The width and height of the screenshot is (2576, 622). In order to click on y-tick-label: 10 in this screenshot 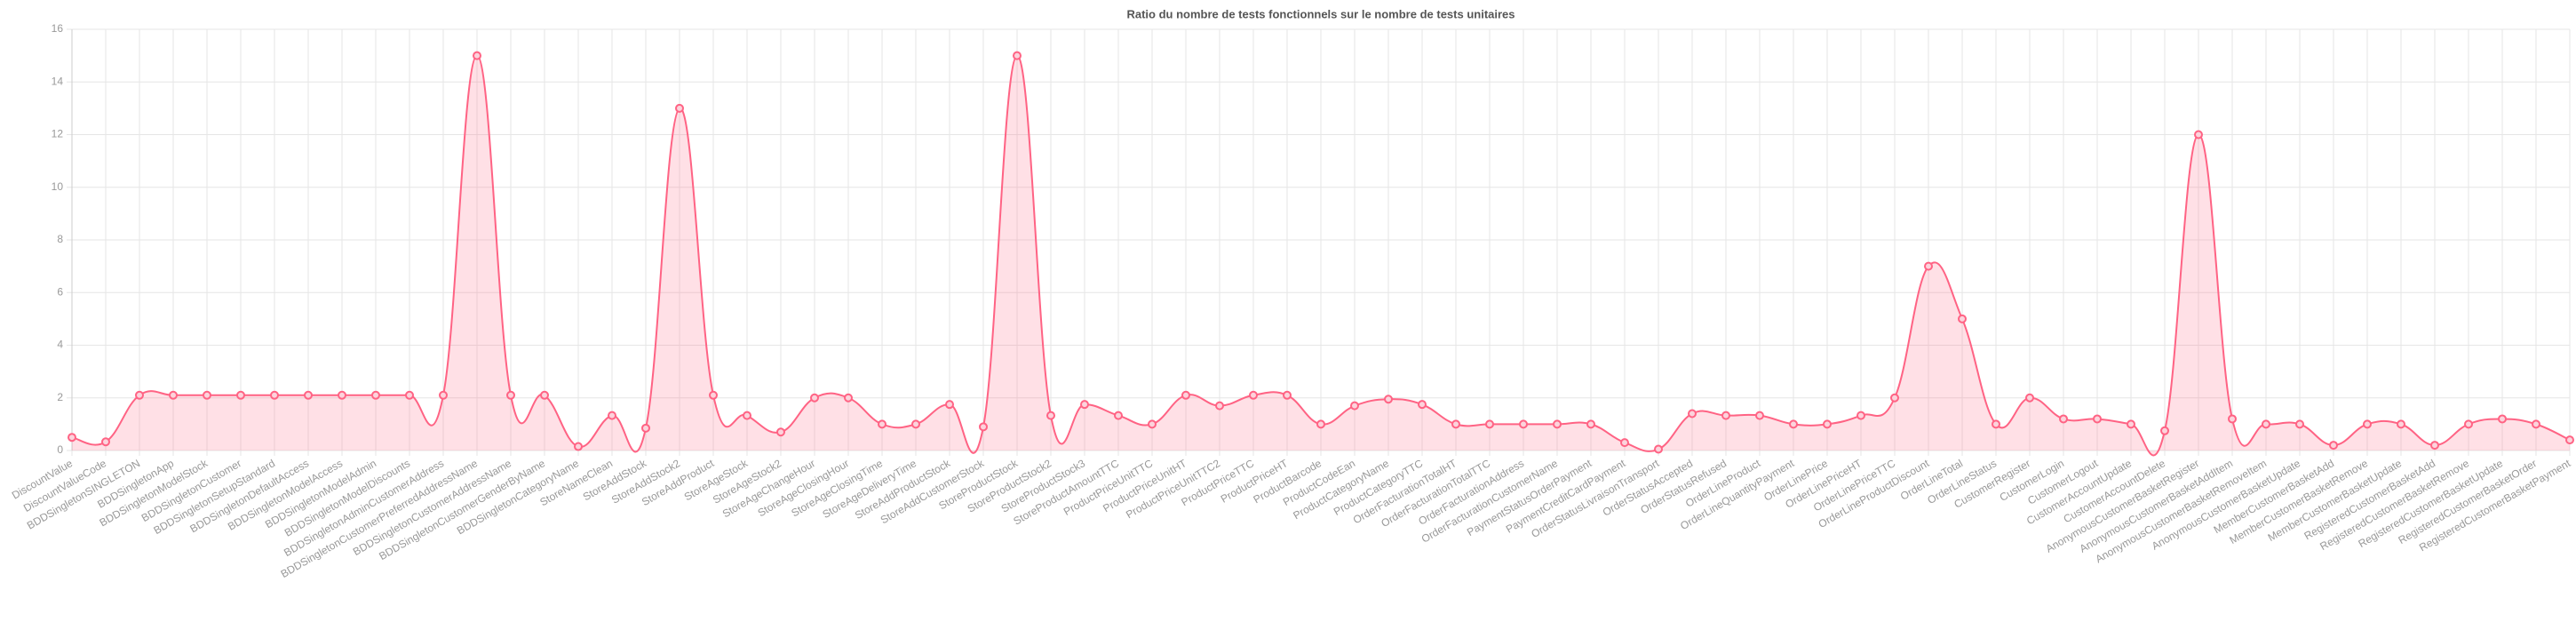, I will do `click(58, 187)`.